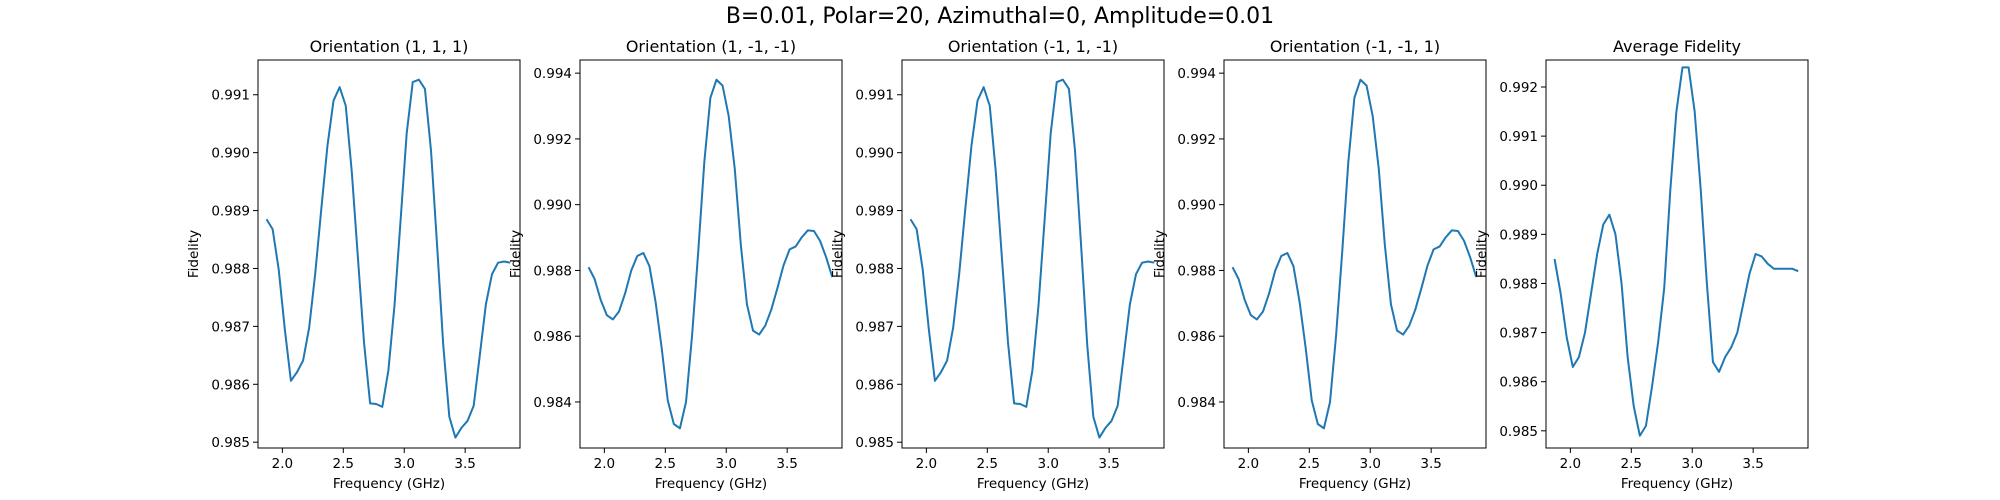 The height and width of the screenshot is (500, 2000). What do you see at coordinates (711, 46) in the screenshot?
I see `subplot-title: Orientation (1, -1, -1)` at bounding box center [711, 46].